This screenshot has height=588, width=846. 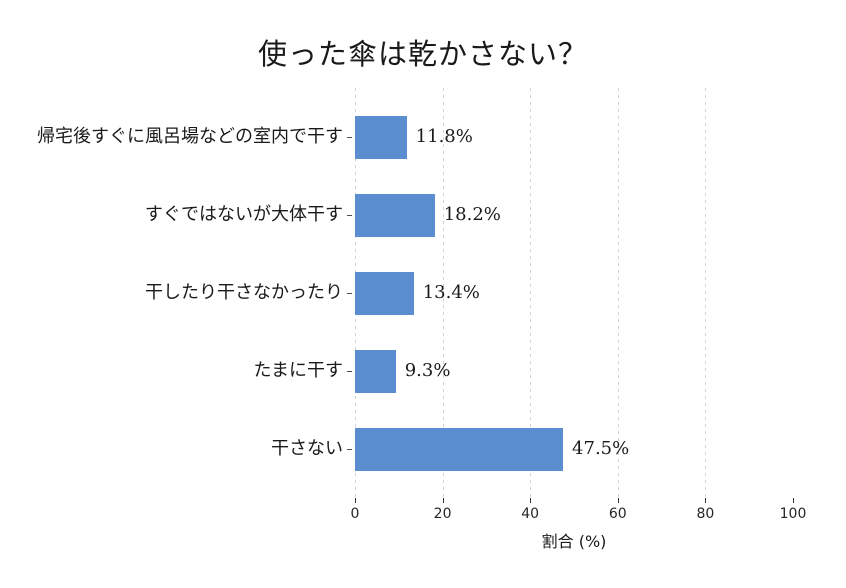 What do you see at coordinates (244, 292) in the screenshot?
I see `category-label: 干したり干さなかったり` at bounding box center [244, 292].